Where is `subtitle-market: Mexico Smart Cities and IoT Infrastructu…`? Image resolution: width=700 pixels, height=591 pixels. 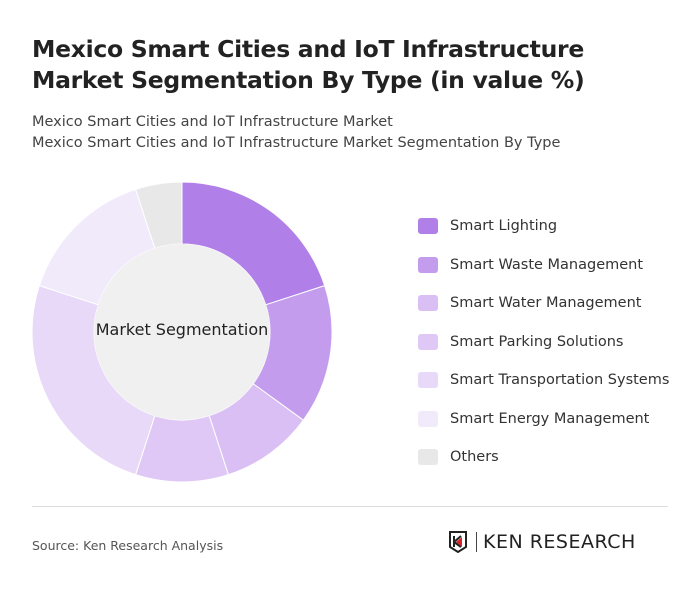 subtitle-market: Mexico Smart Cities and IoT Infrastructu… is located at coordinates (212, 122).